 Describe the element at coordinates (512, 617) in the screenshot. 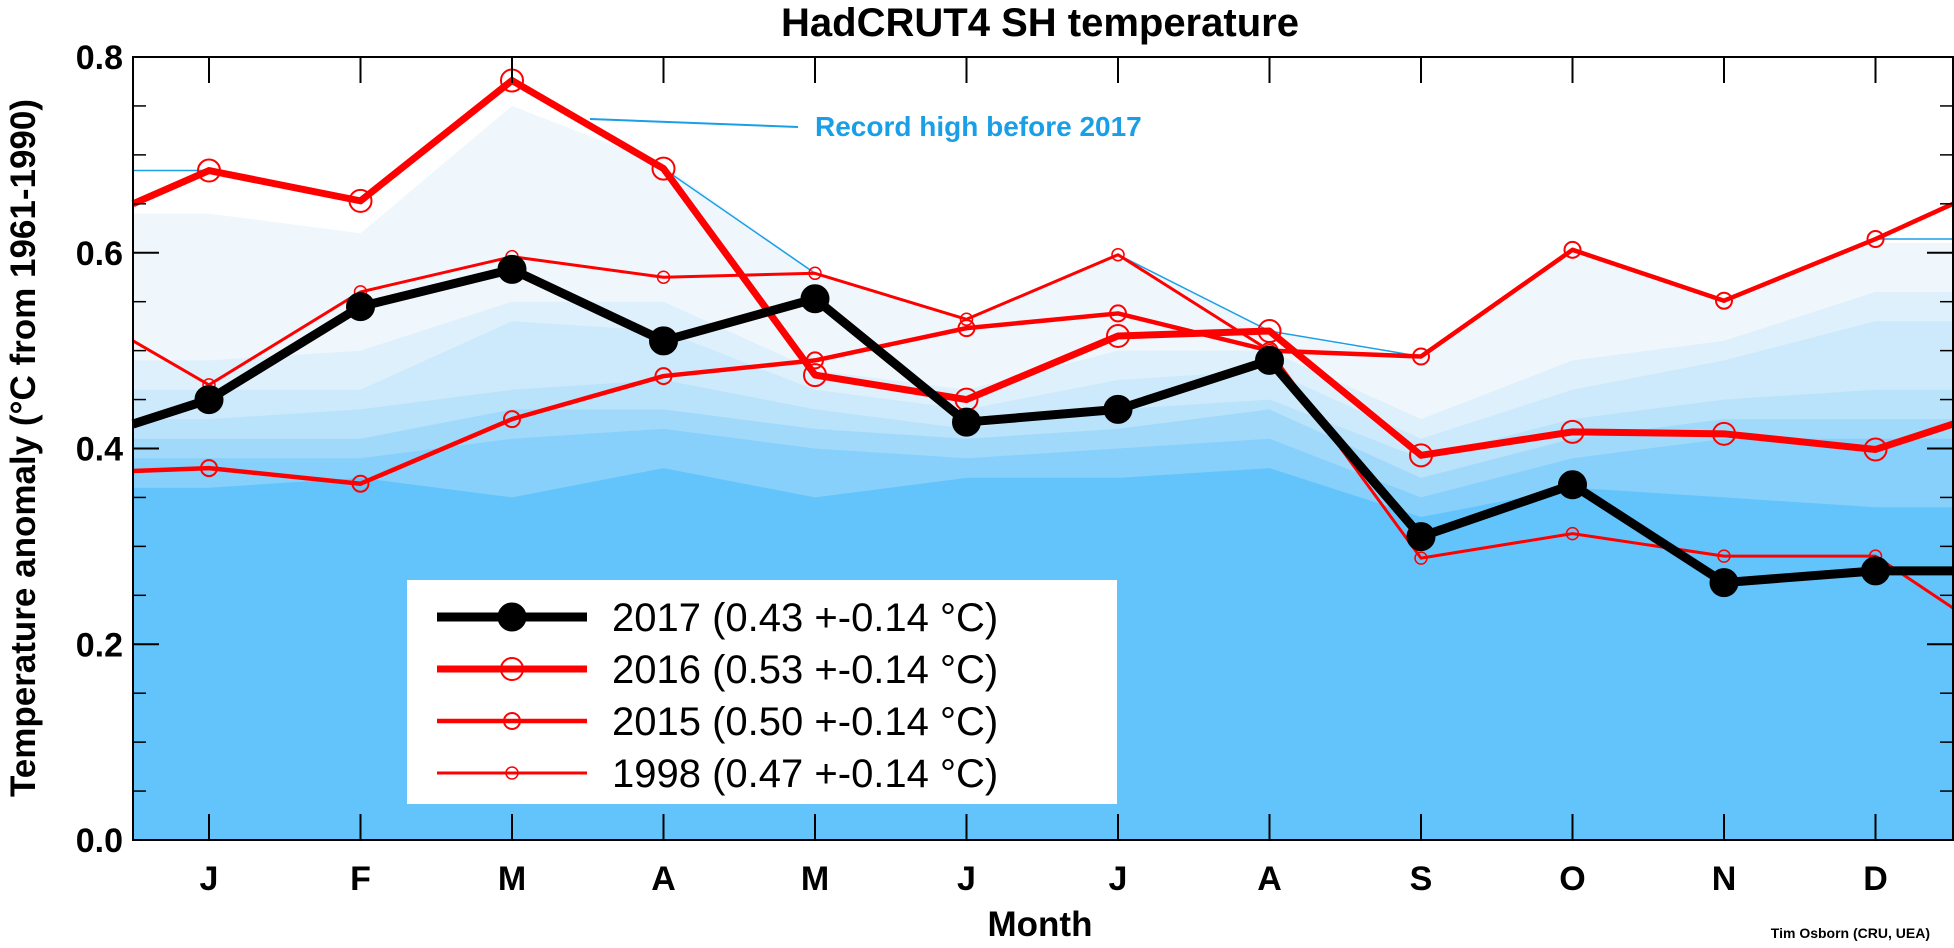

I see `legend-marker-2017` at that location.